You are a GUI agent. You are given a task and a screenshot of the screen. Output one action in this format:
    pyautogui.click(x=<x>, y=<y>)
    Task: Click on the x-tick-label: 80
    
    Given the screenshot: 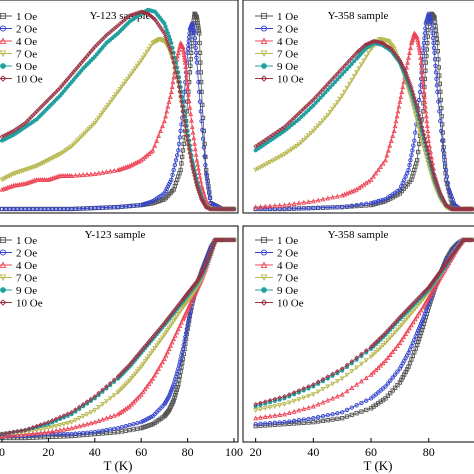 What is the action you would take?
    pyautogui.click(x=188, y=452)
    